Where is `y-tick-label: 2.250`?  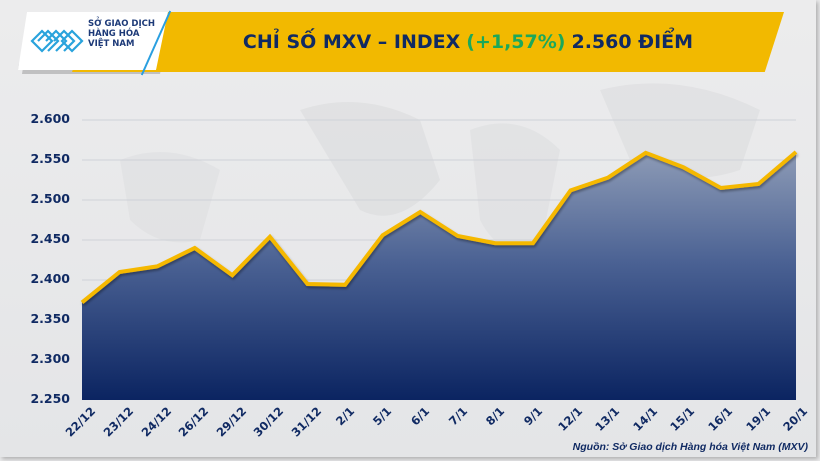
y-tick-label: 2.250 is located at coordinates (50, 398).